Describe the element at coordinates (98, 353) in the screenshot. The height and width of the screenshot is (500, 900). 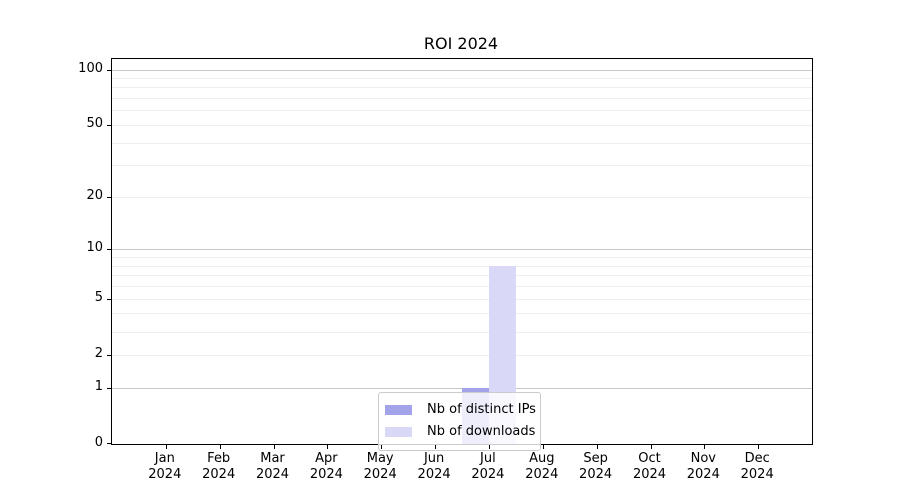
I see `y-tick-label: 2` at that location.